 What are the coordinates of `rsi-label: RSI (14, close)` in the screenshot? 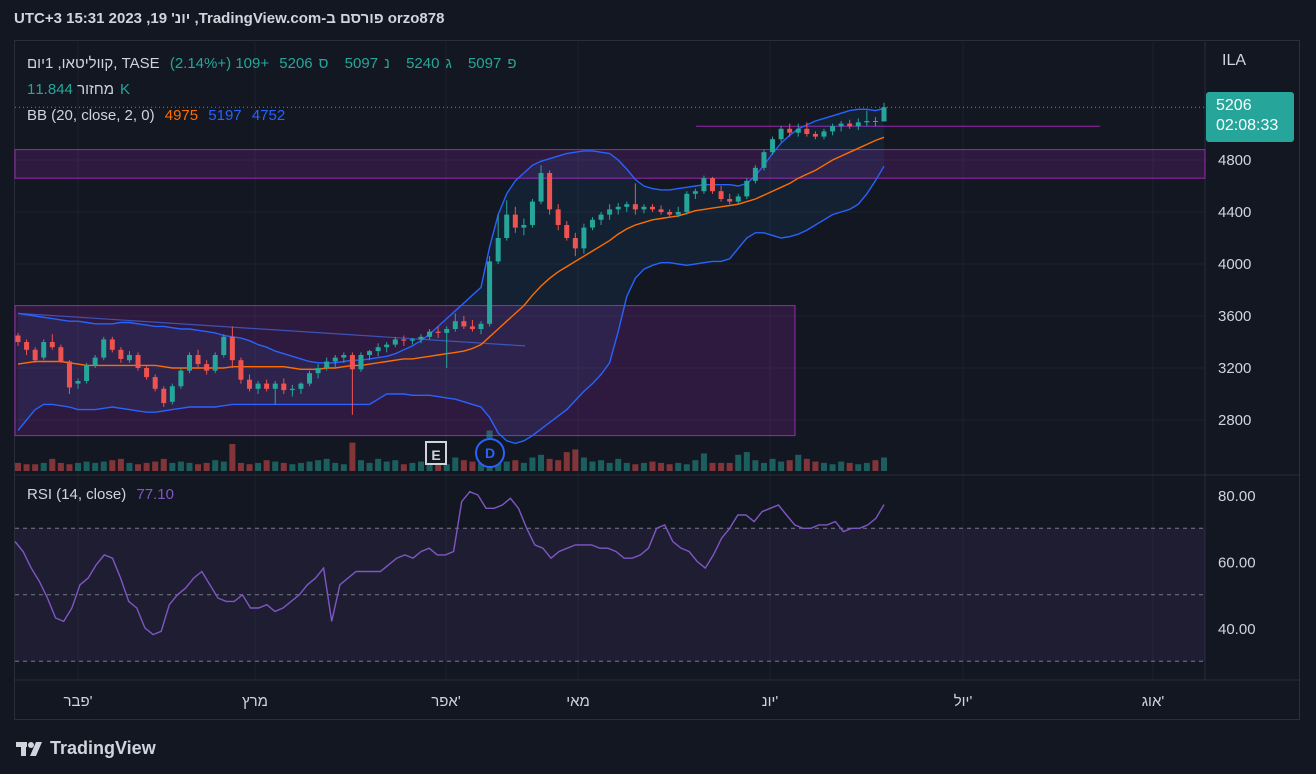 It's located at (77, 494).